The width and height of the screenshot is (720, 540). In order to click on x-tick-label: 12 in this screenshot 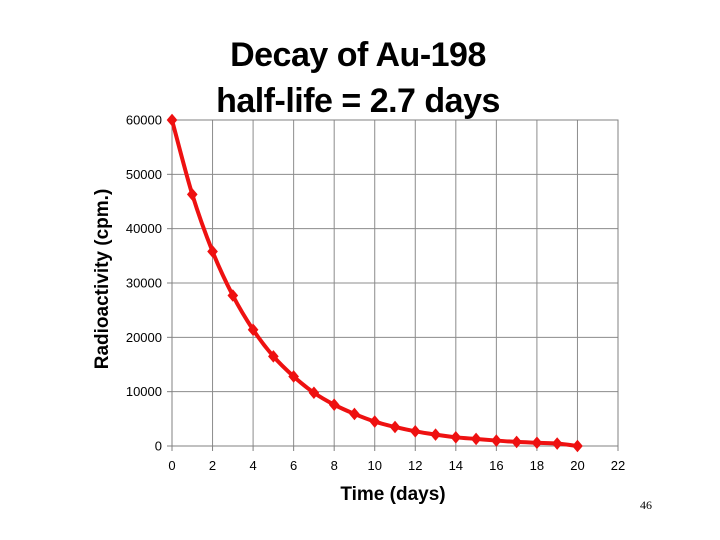, I will do `click(415, 465)`.